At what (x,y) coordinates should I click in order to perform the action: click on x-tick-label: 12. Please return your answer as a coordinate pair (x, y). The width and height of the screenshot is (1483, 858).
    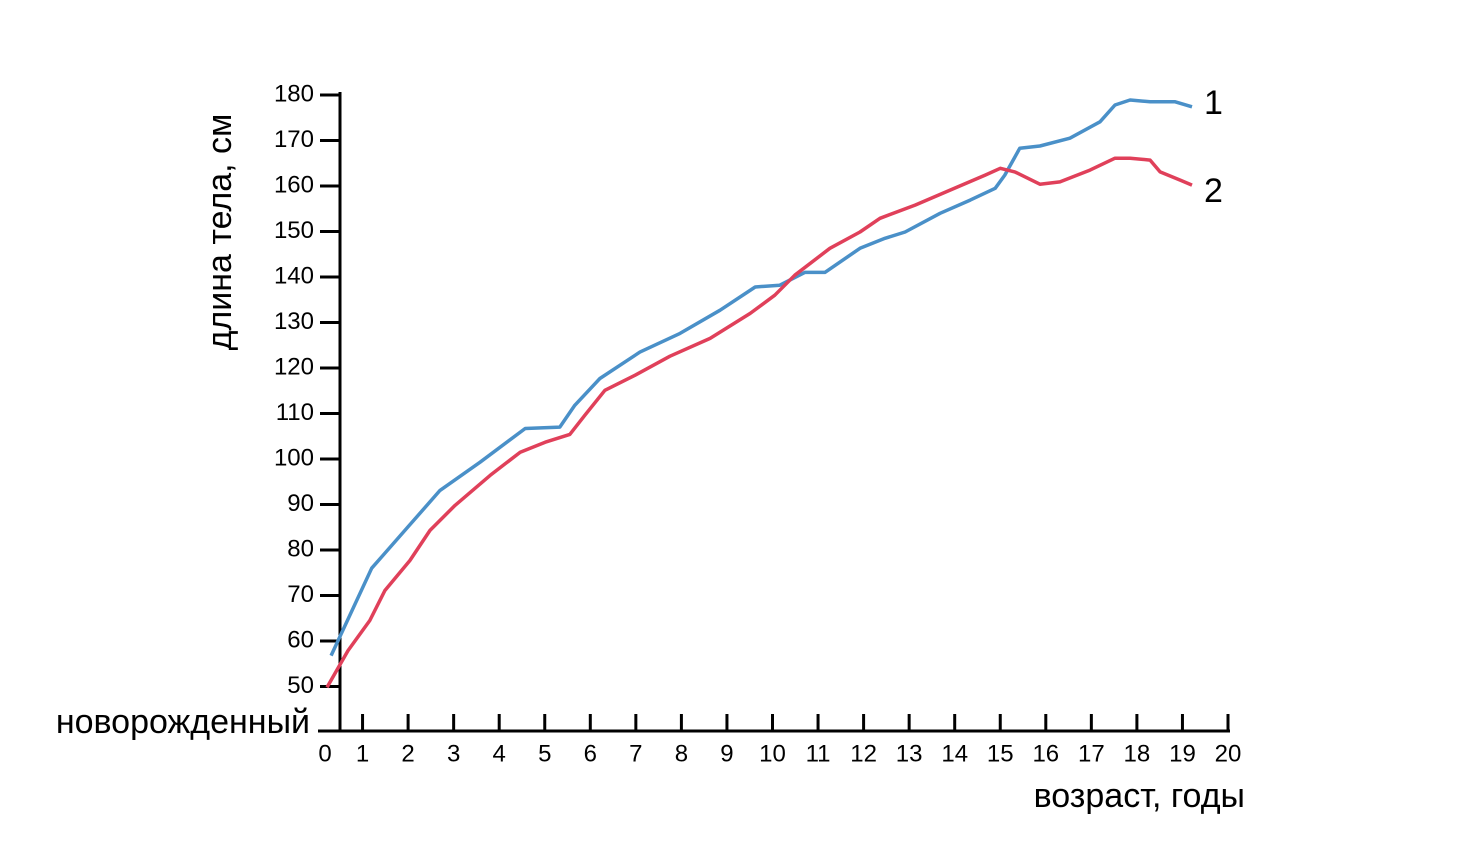
    Looking at the image, I should click on (863, 753).